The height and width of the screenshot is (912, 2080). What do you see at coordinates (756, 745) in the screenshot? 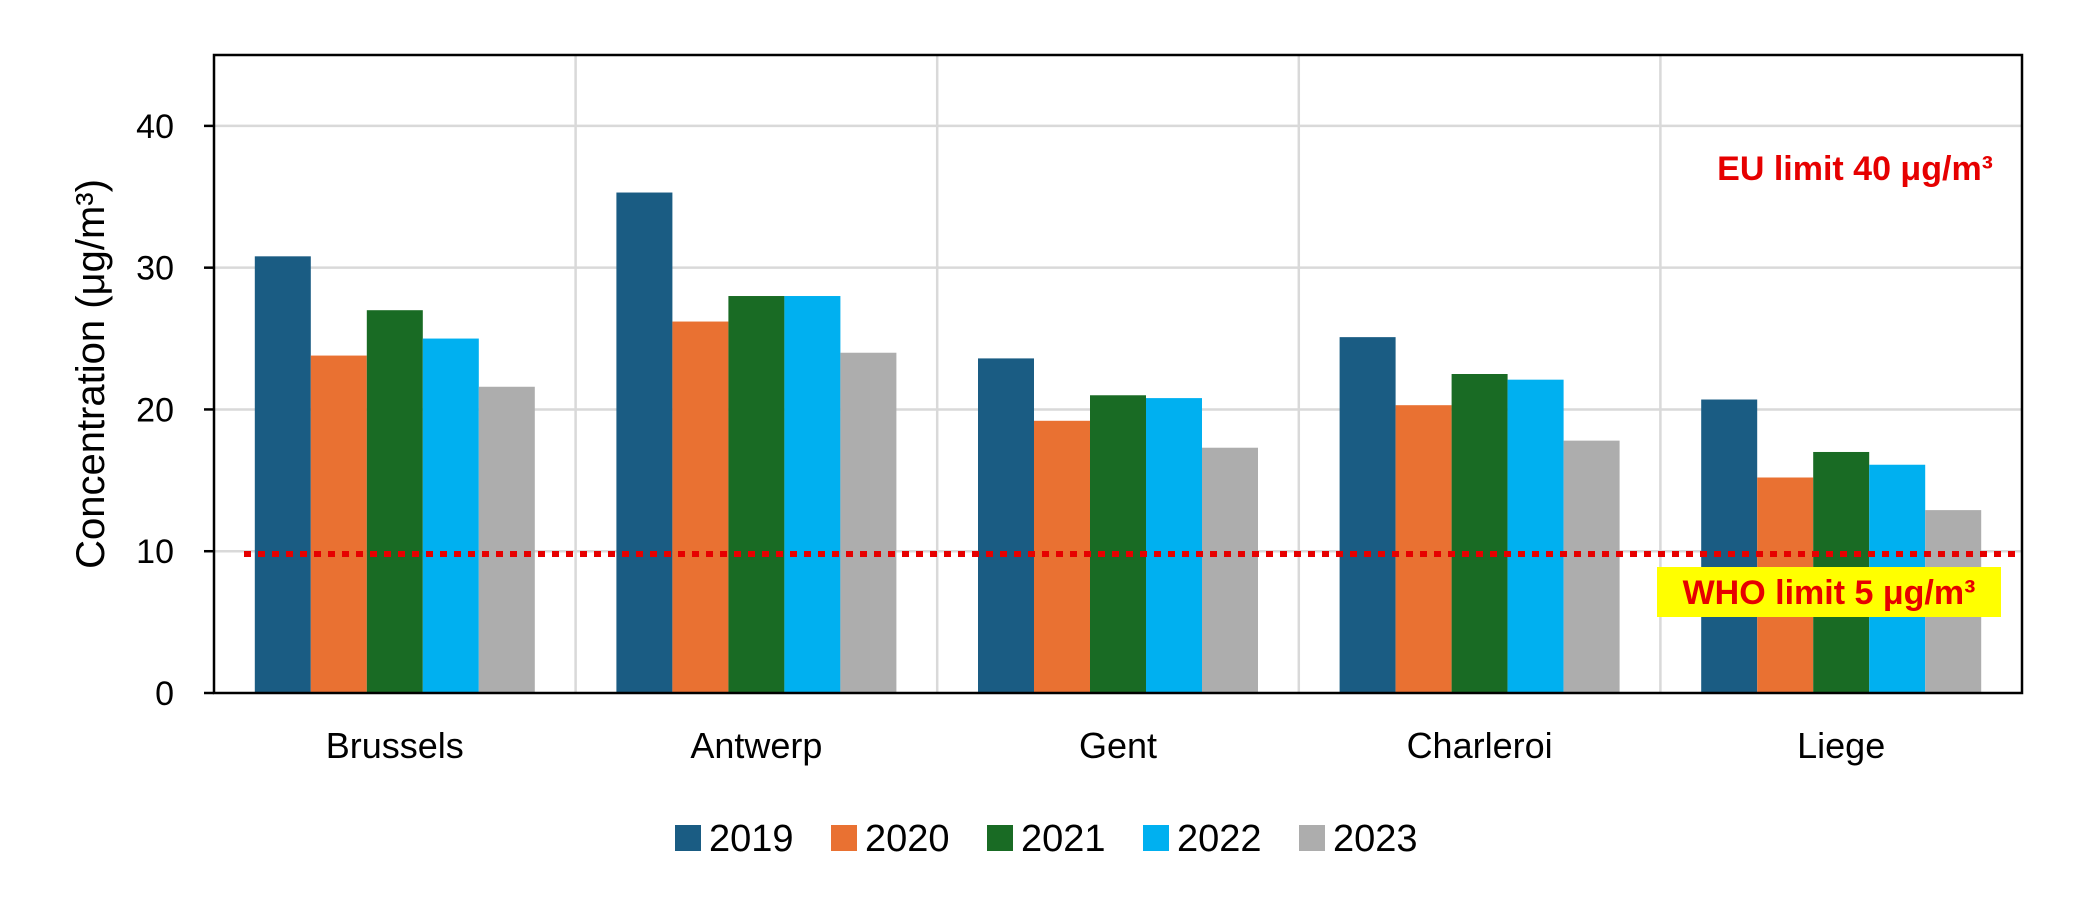
I see `x-tick-label: Antwerp` at bounding box center [756, 745].